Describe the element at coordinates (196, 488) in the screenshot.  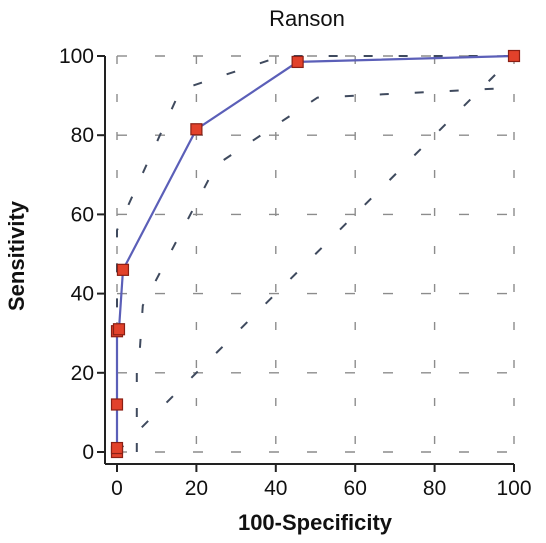
I see `x-tick-label: 20` at that location.